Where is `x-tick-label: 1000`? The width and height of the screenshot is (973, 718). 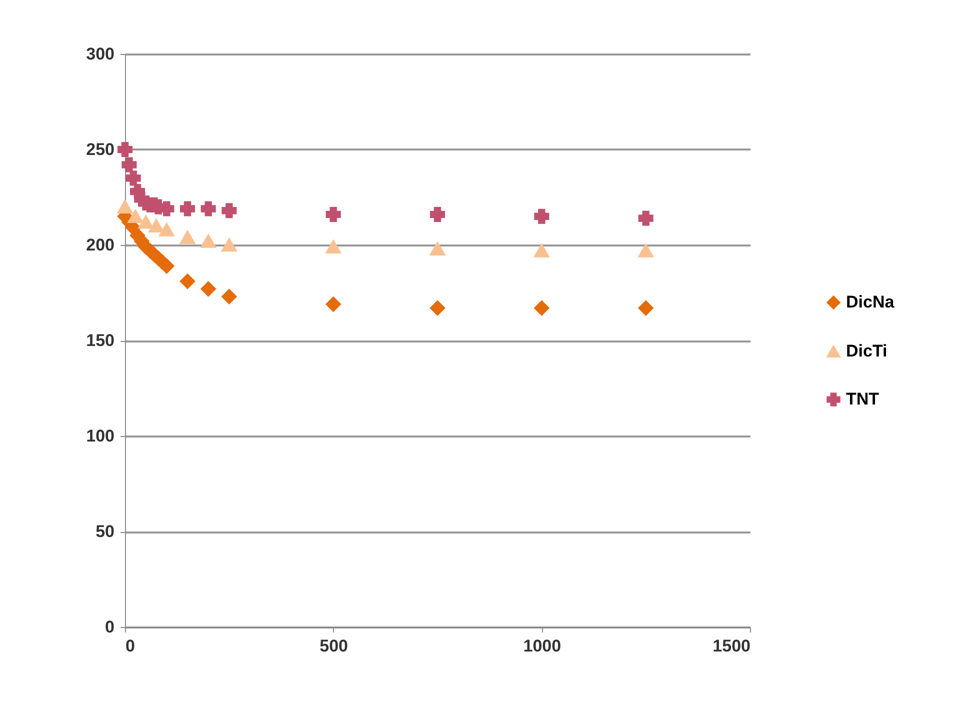
x-tick-label: 1000 is located at coordinates (542, 646).